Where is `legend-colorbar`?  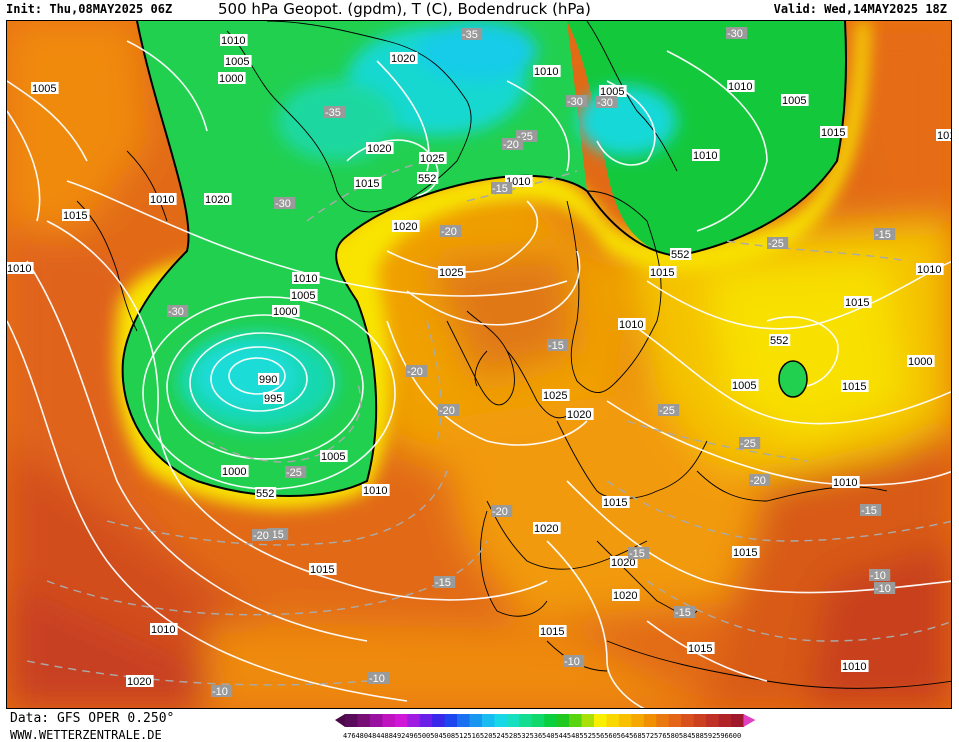 legend-colorbar is located at coordinates (545, 720).